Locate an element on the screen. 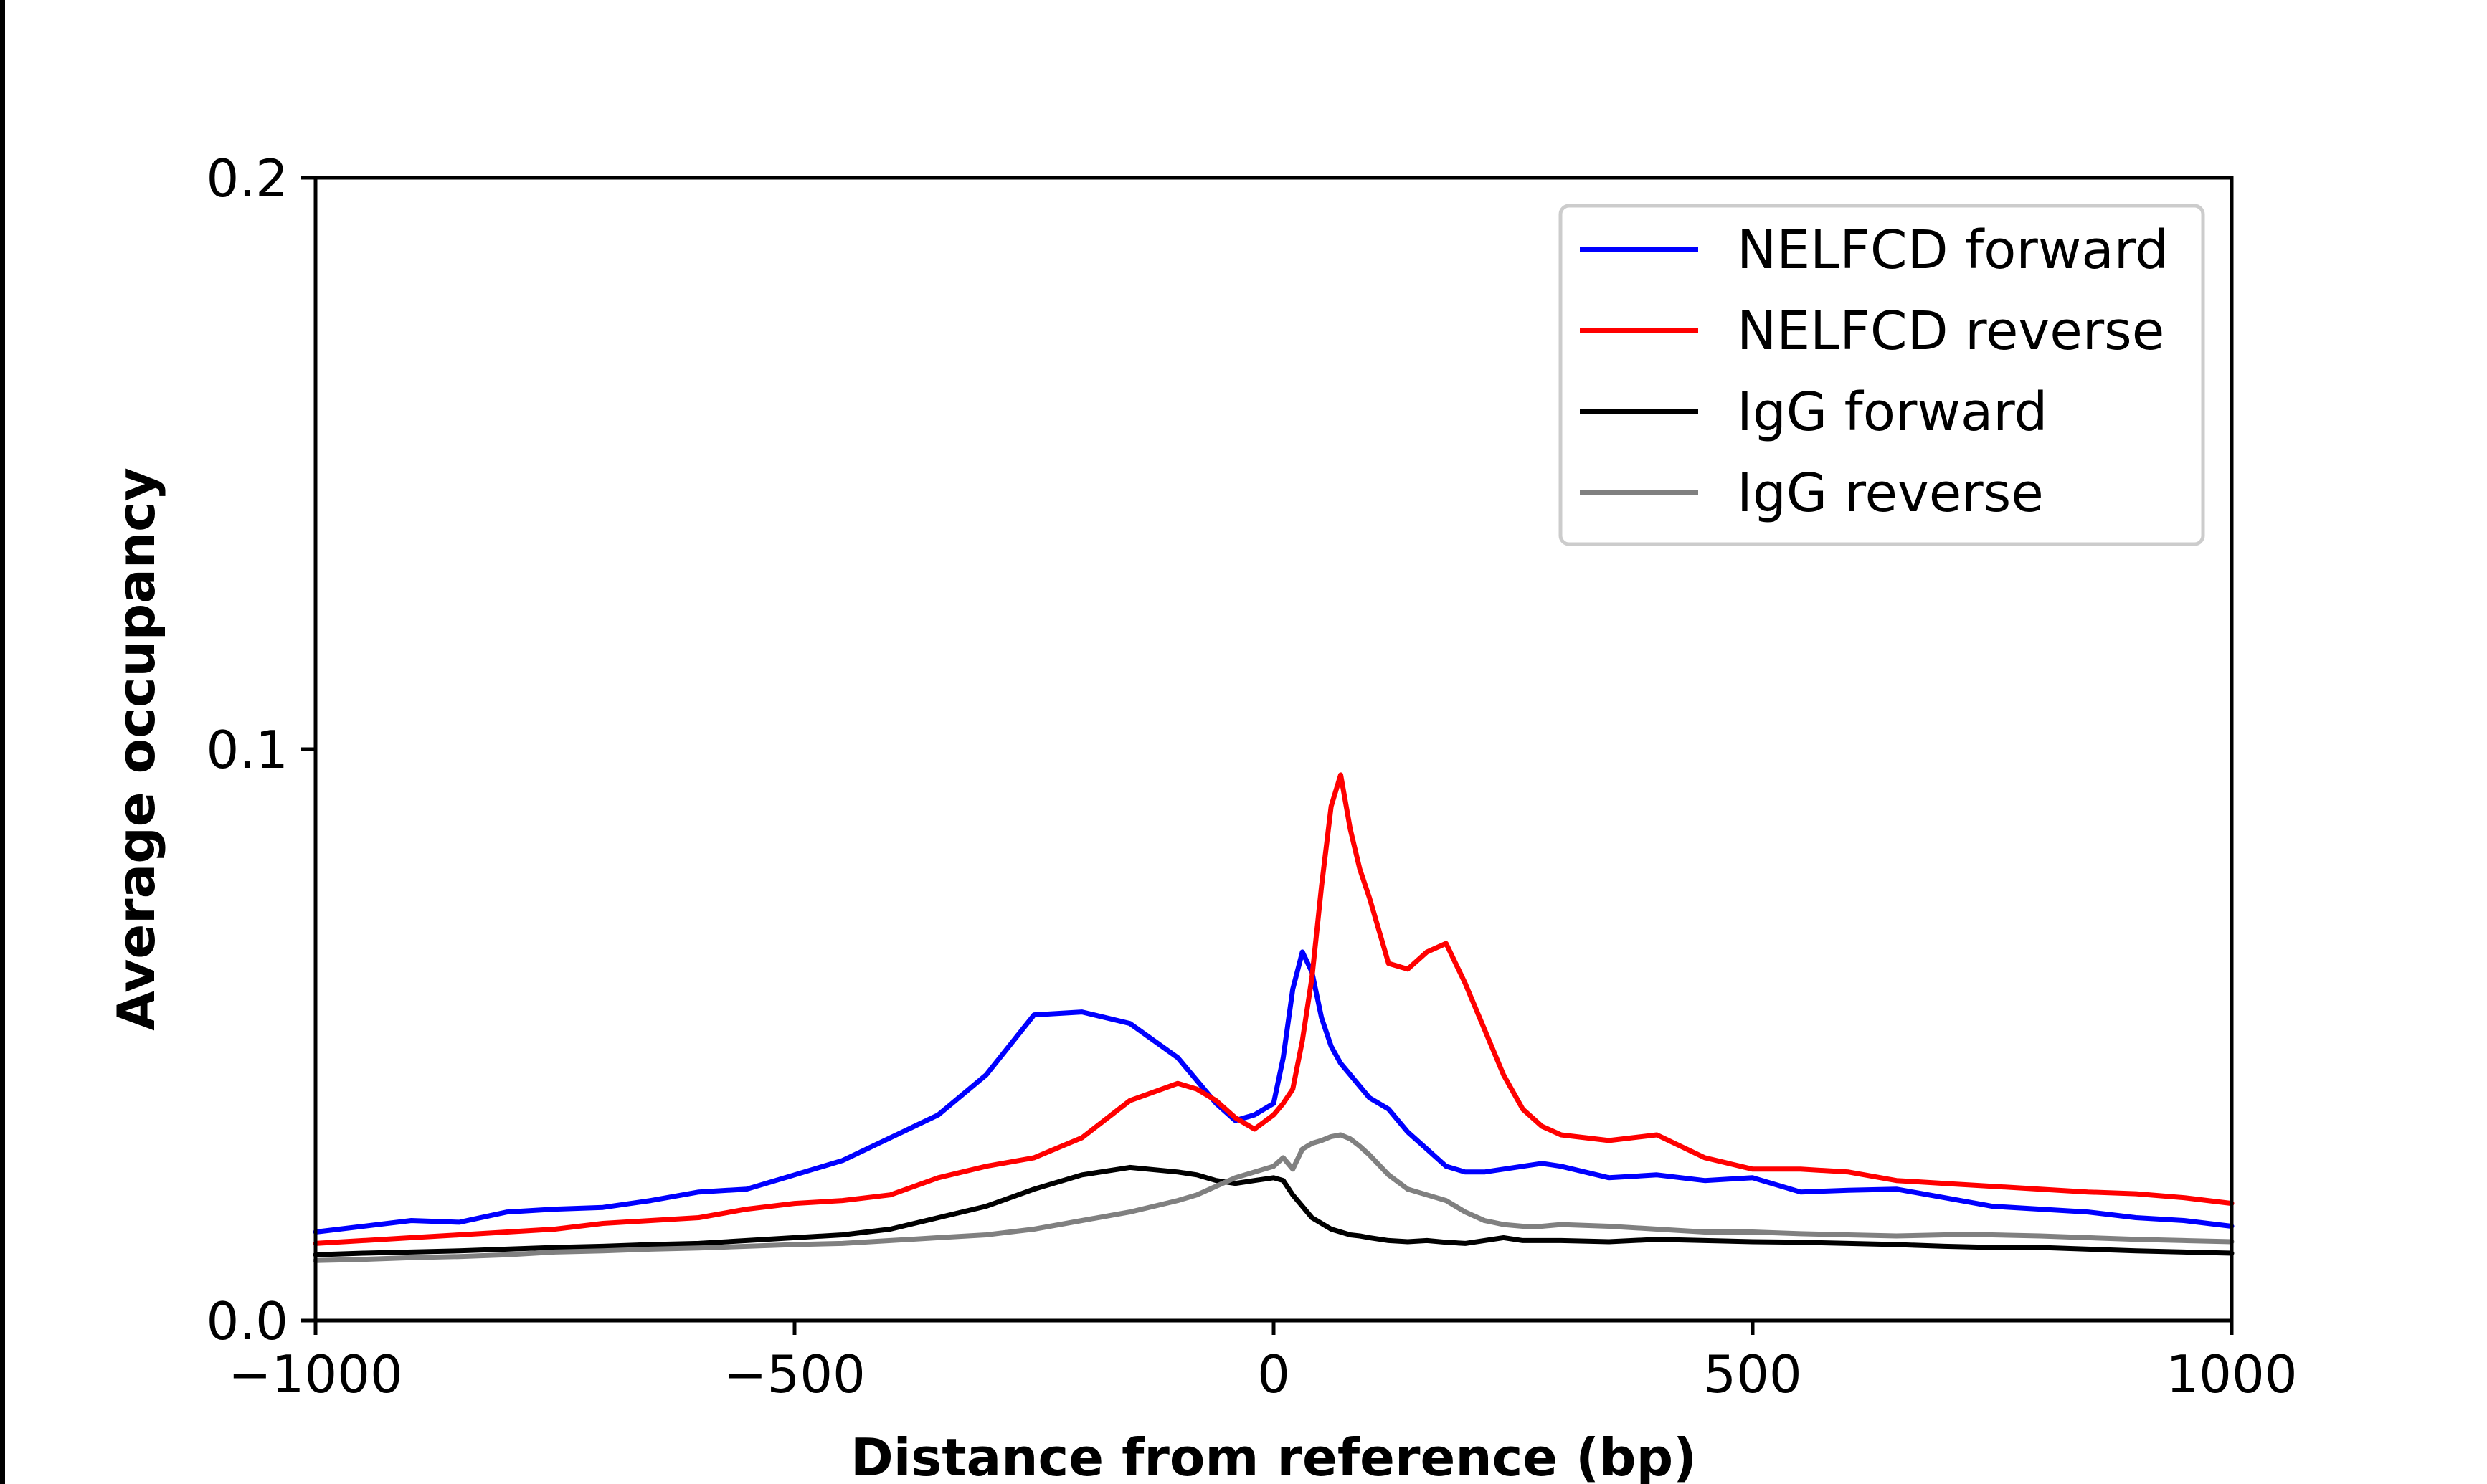 This screenshot has width=2487, height=1484. y-axis-title: Average occupancy is located at coordinates (136, 749).